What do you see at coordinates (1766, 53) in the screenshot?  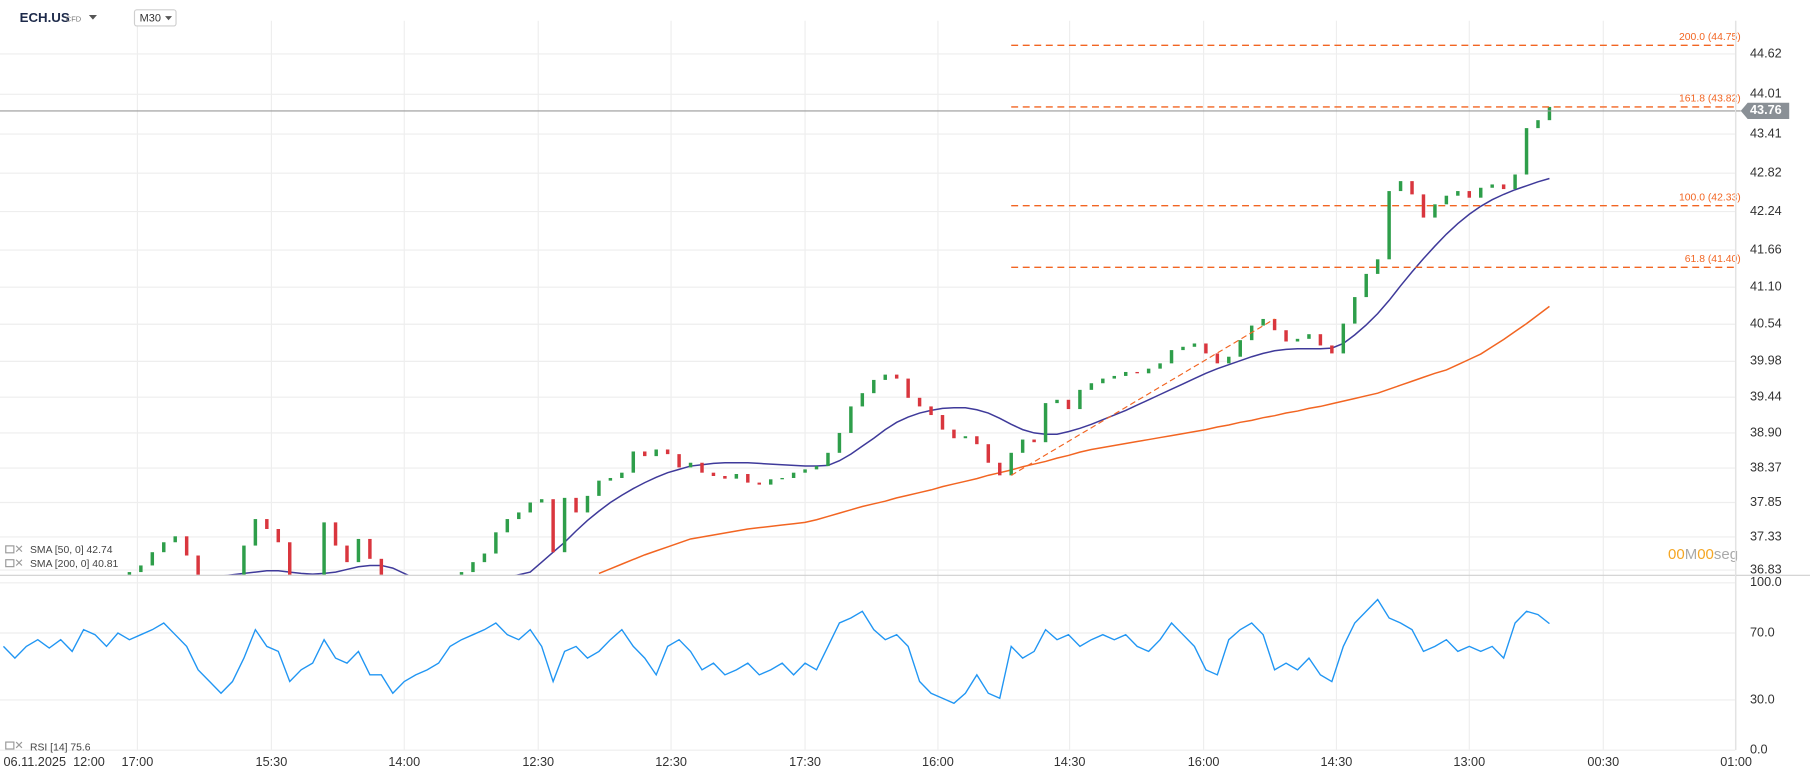 I see `y-tick-label: 44.62` at bounding box center [1766, 53].